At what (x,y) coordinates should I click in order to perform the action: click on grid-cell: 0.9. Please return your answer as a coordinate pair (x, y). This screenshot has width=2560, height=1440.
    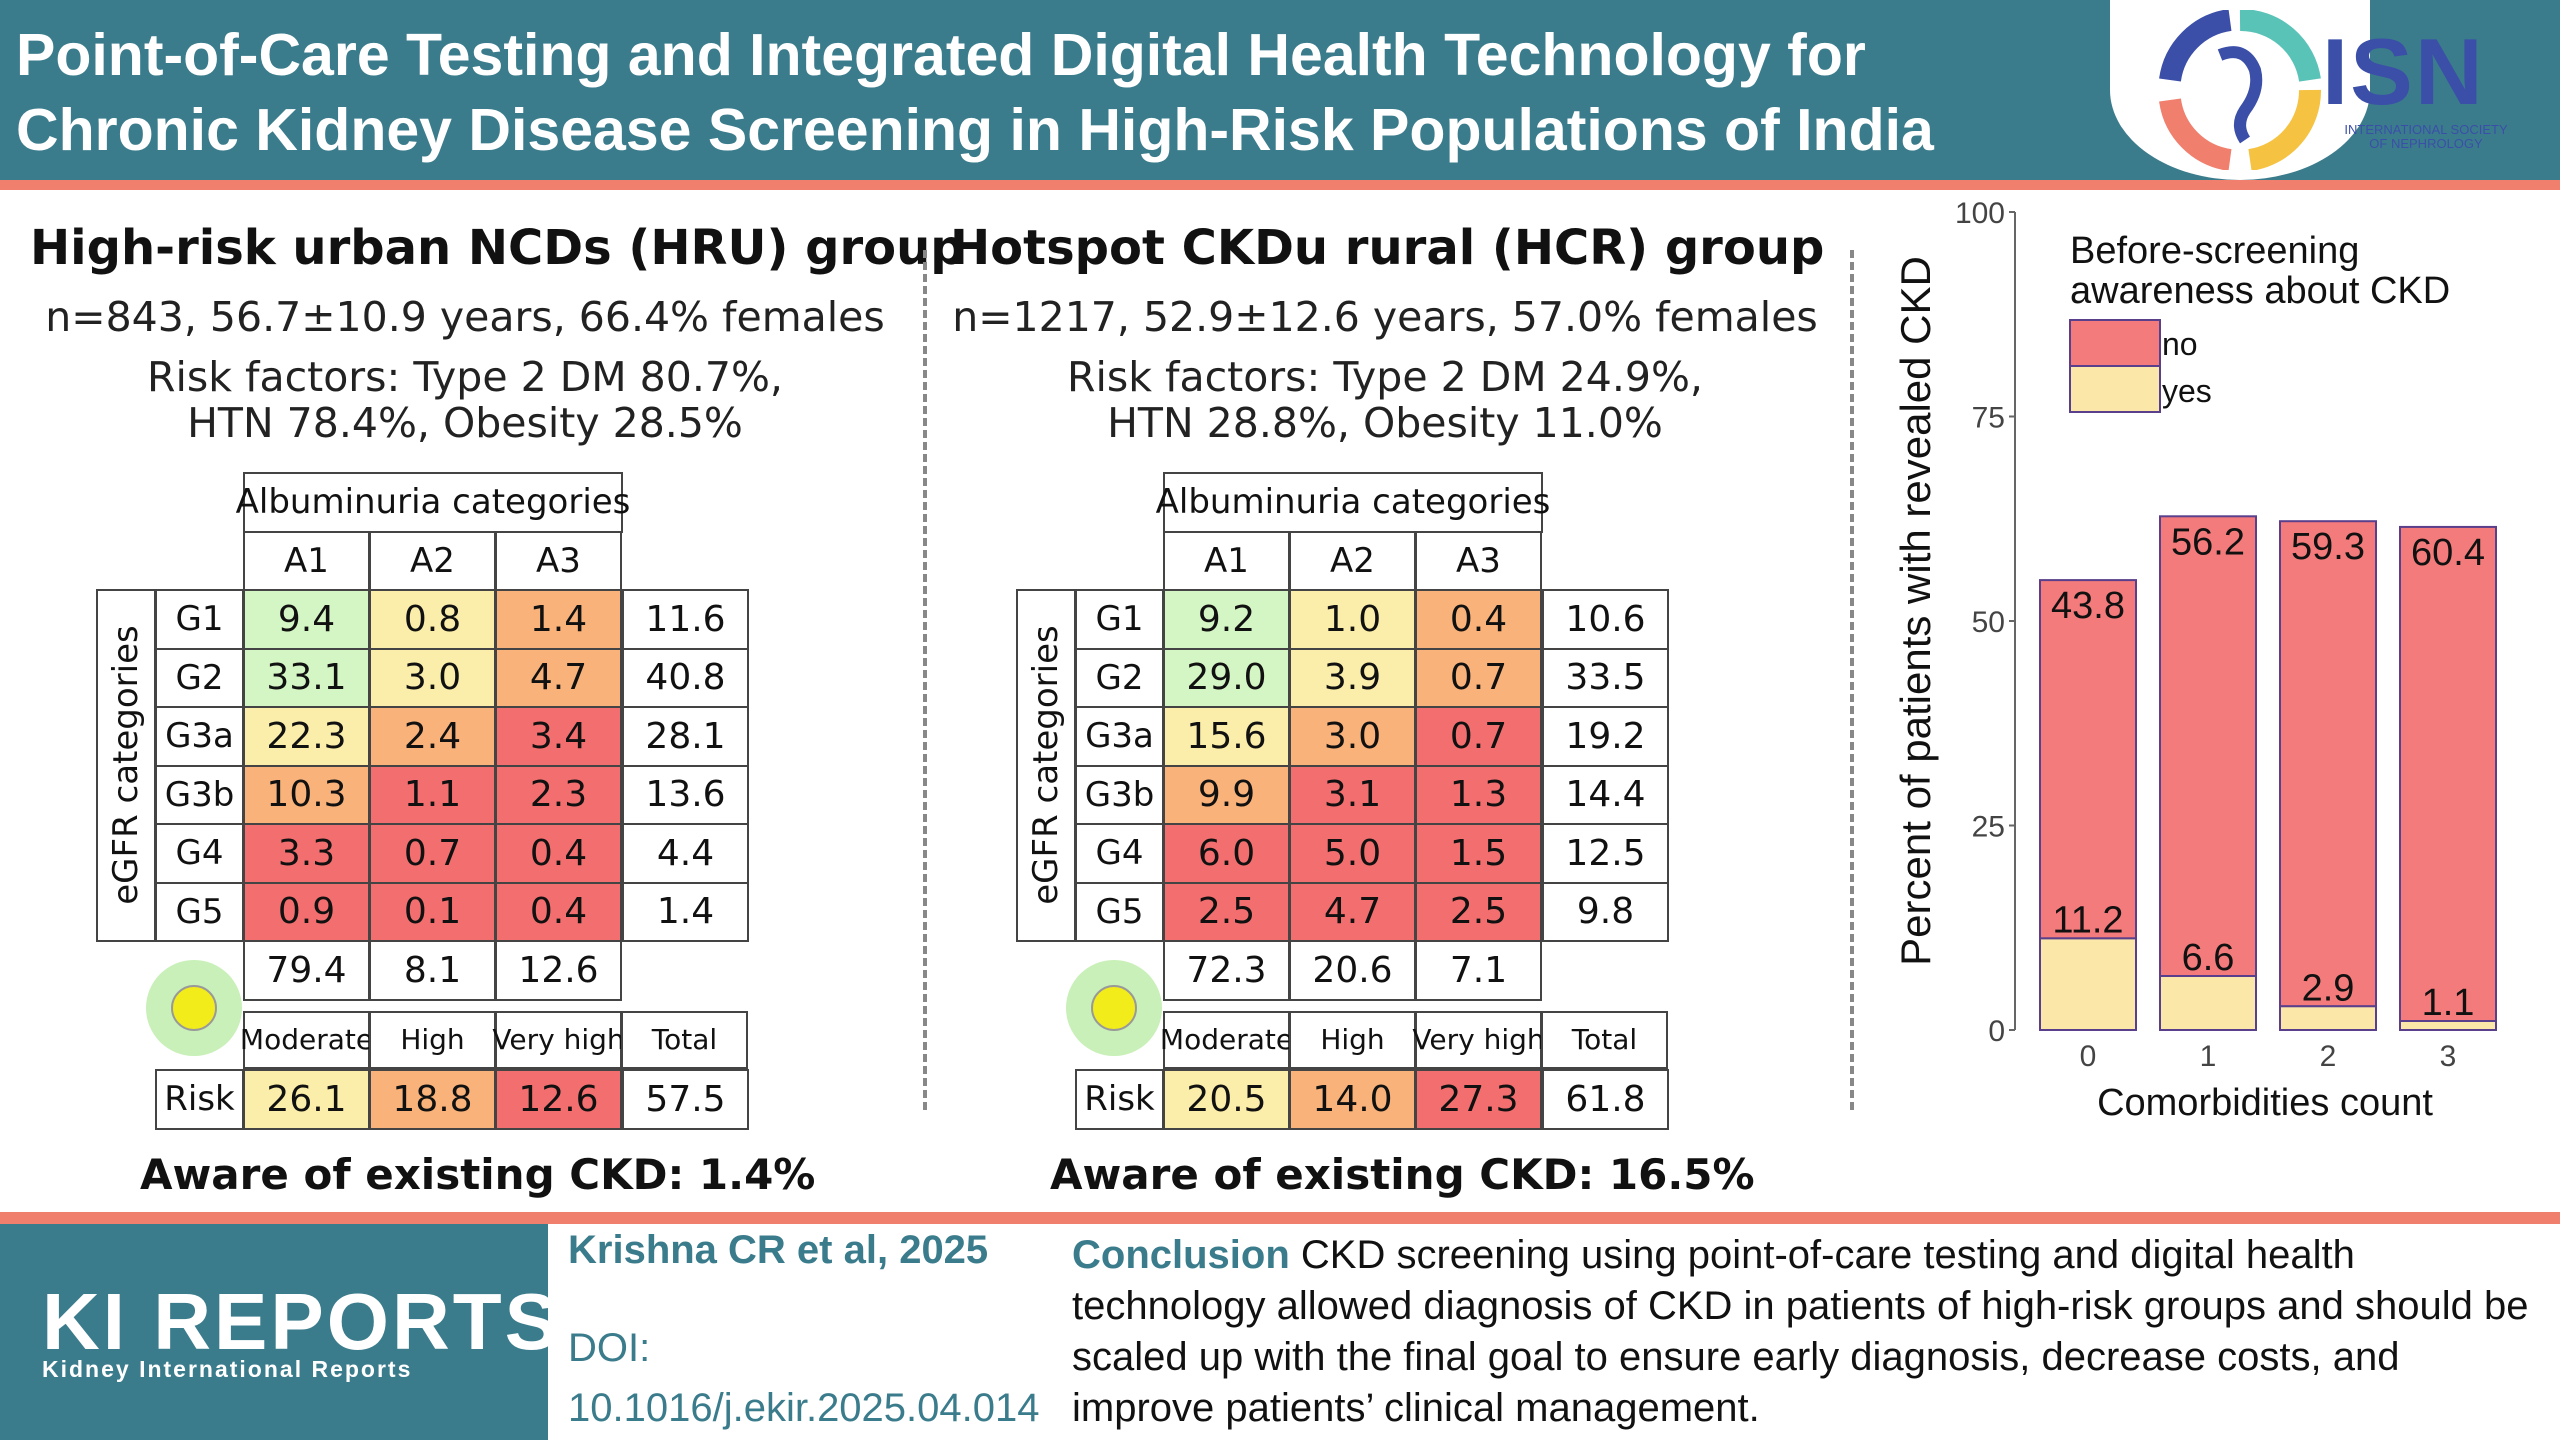
    Looking at the image, I should click on (306, 911).